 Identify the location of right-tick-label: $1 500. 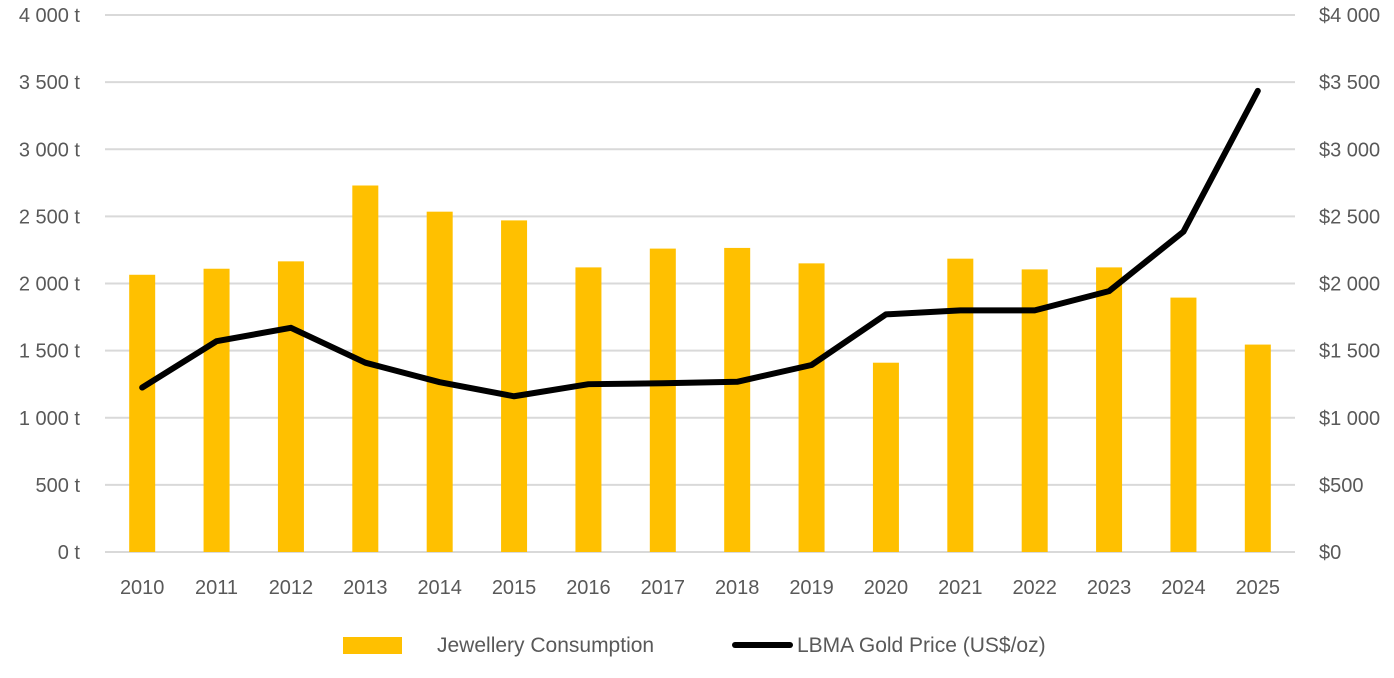
(1349, 352).